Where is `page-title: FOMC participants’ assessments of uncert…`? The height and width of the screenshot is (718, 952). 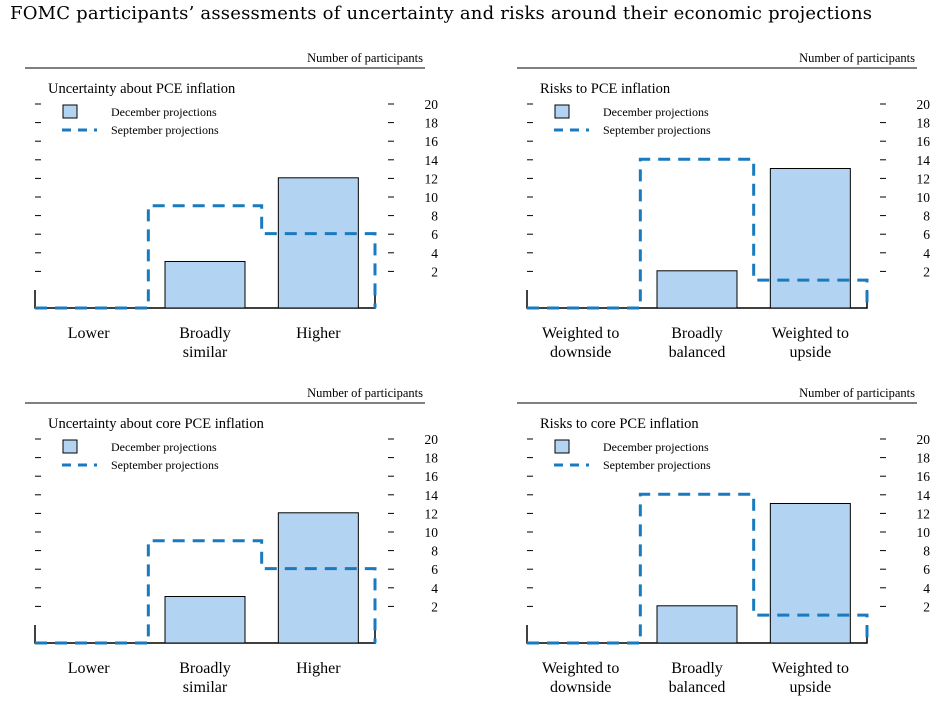 page-title: FOMC participants’ assessments of uncert… is located at coordinates (441, 13).